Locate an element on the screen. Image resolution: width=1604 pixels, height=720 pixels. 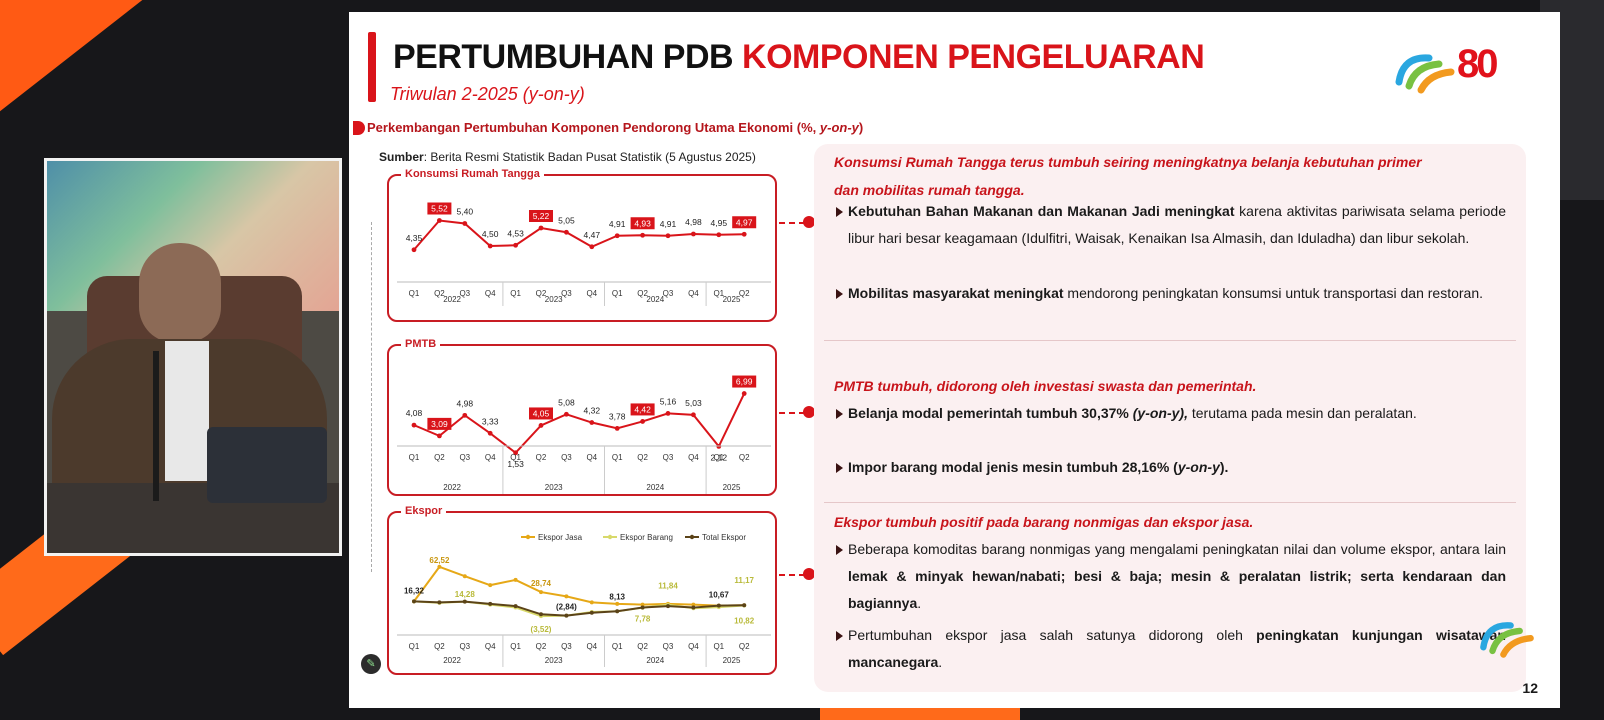
title-black: PERTUMBUHAN PDB is located at coordinates (563, 57).